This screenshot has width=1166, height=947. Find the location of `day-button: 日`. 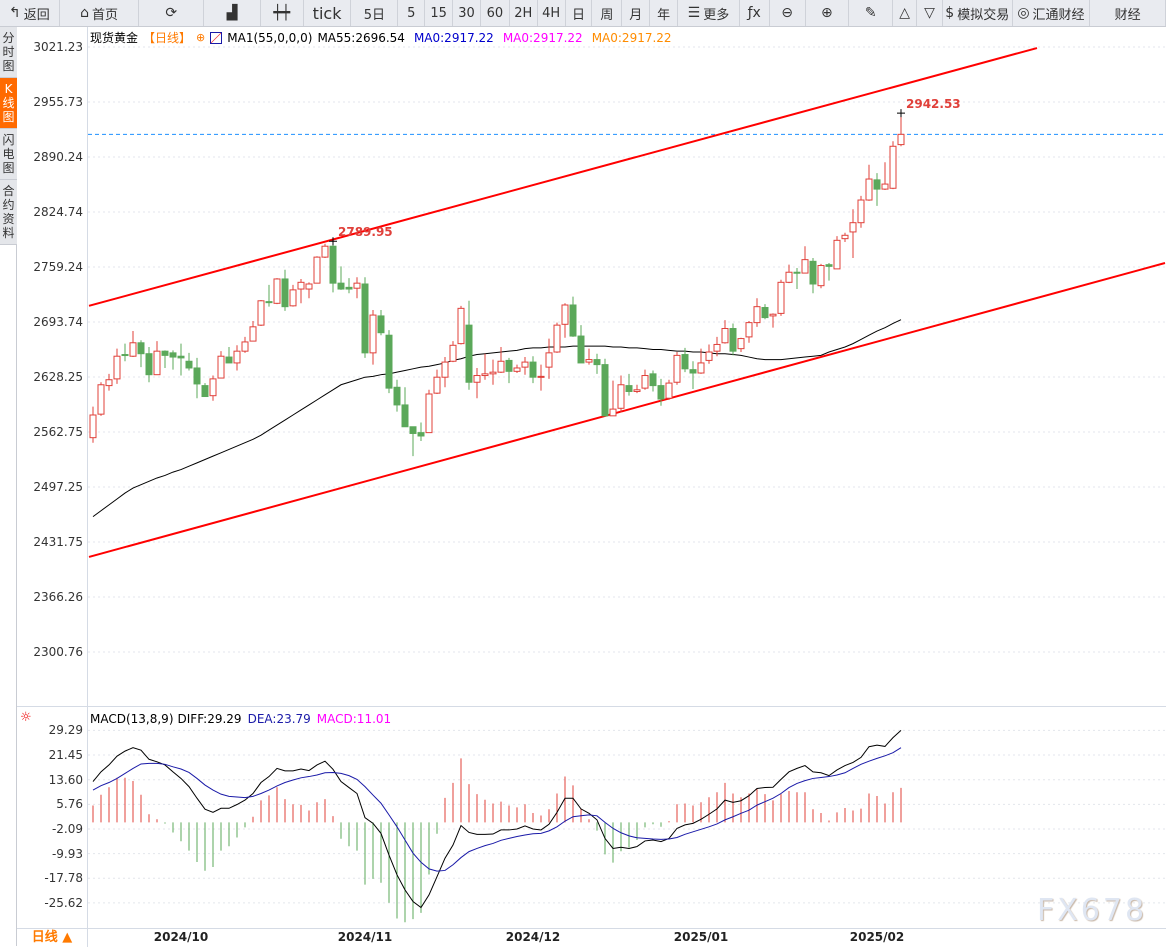

day-button: 日 is located at coordinates (579, 13).